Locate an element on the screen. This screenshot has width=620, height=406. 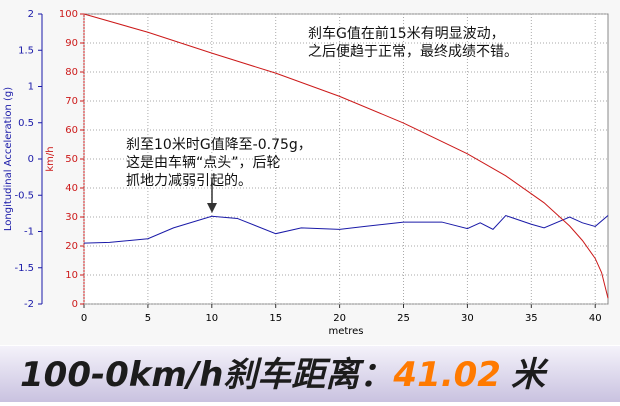
x-tick-label: 0 is located at coordinates (84, 318).